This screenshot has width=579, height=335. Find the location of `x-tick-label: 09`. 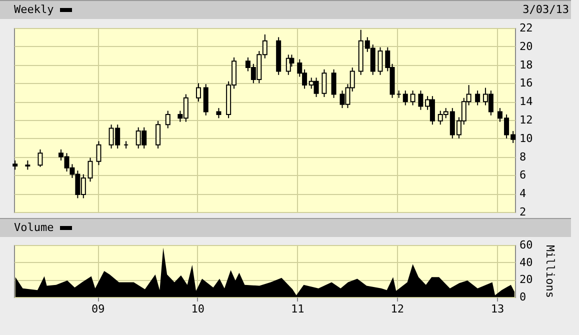

x-tick-label: 09 is located at coordinates (98, 309).